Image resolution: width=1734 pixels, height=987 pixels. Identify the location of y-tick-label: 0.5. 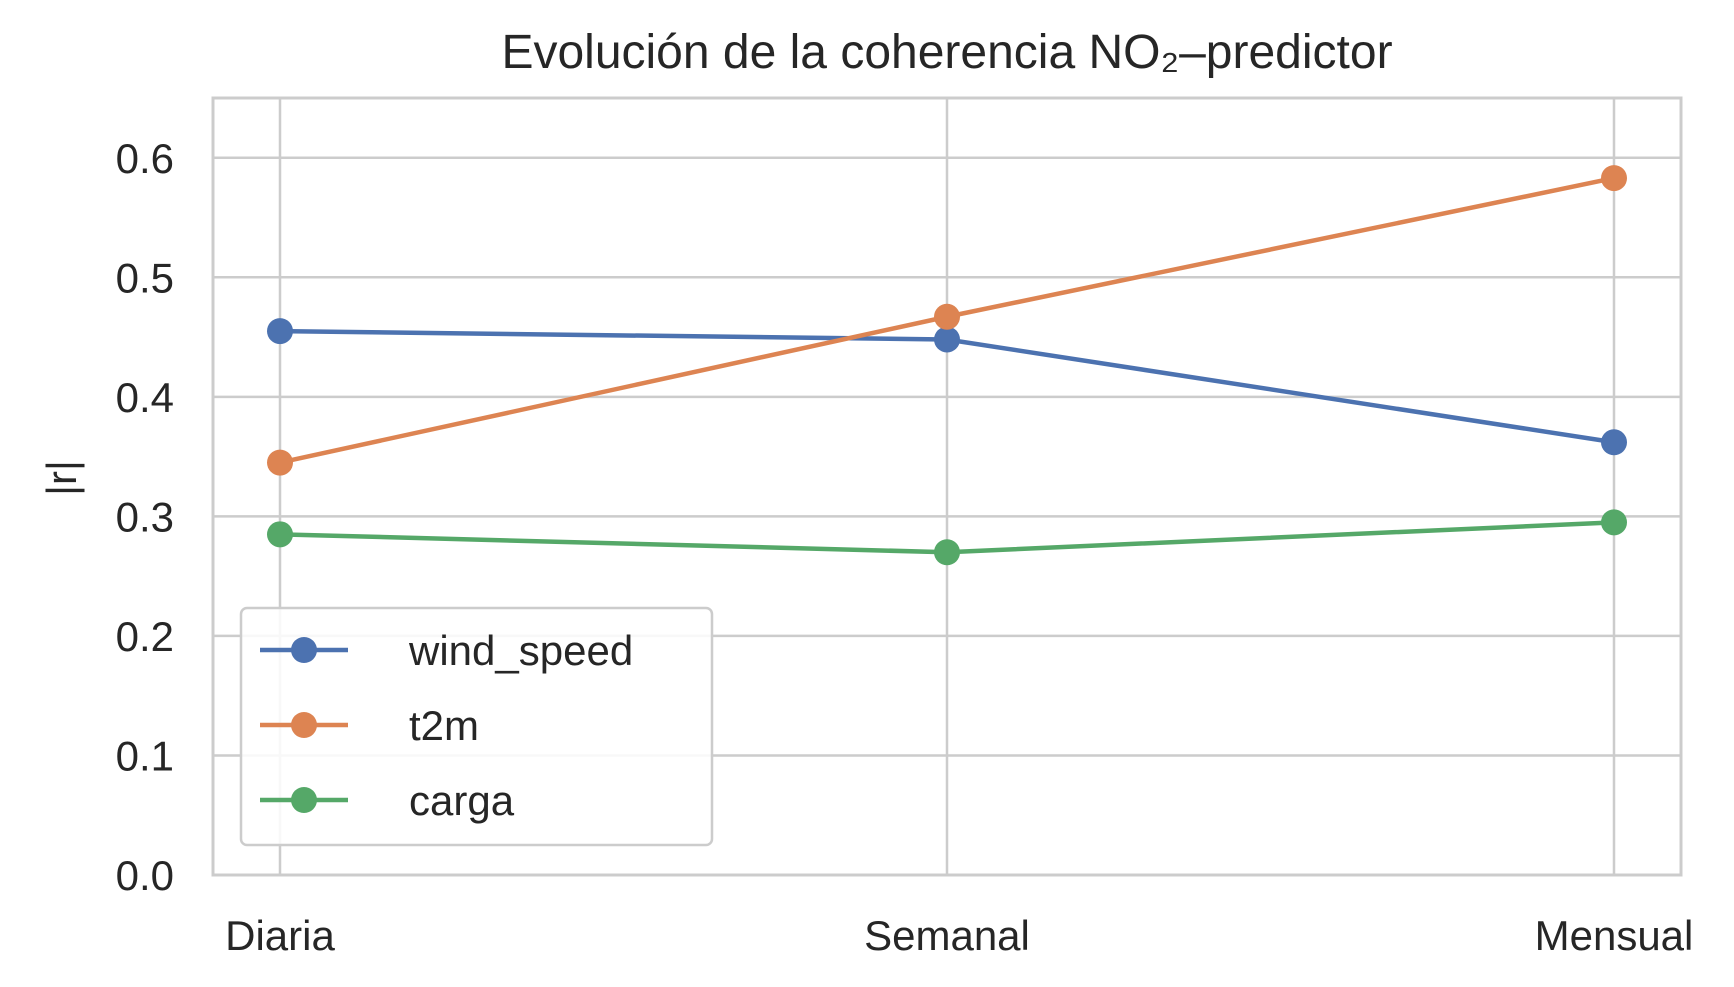
(145, 277).